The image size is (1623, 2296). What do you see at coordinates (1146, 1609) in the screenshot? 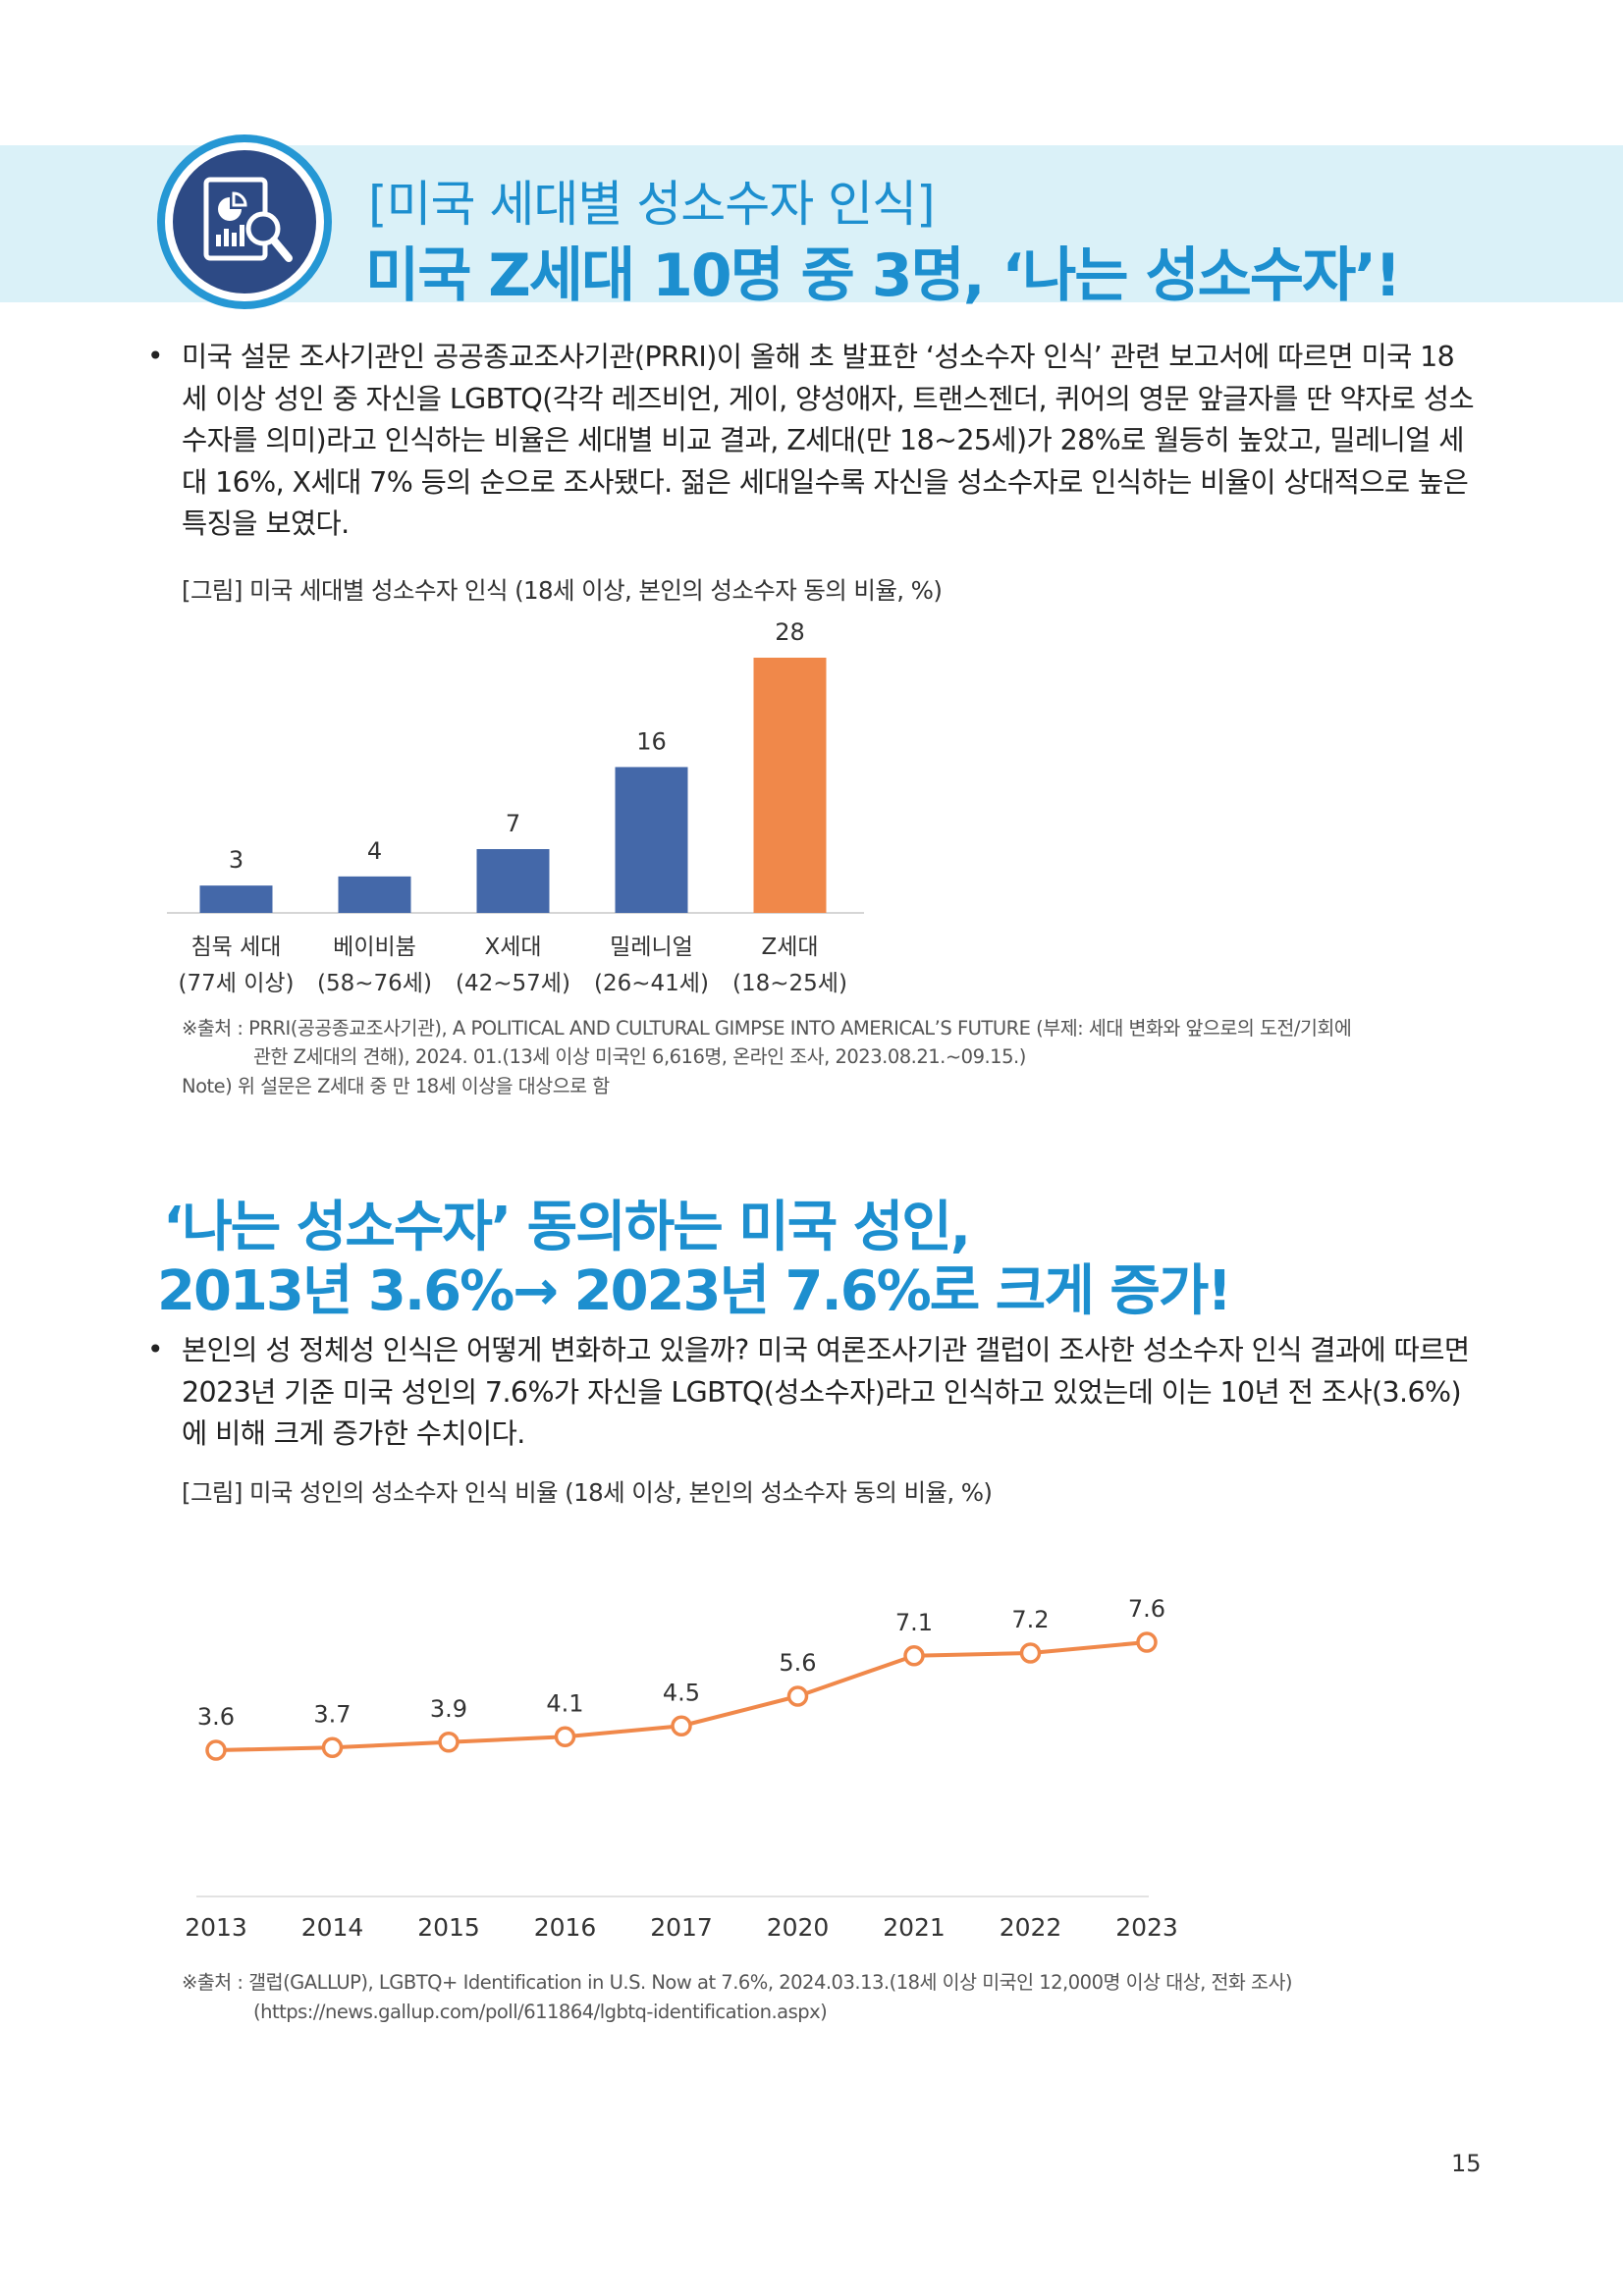
I see `point-value-label: 7.6` at bounding box center [1146, 1609].